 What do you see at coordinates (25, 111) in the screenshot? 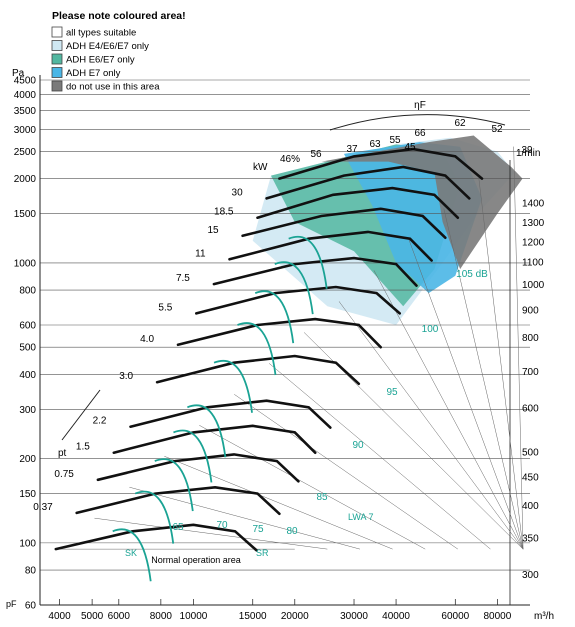
I see `y-tick-label: 3500` at bounding box center [25, 111].